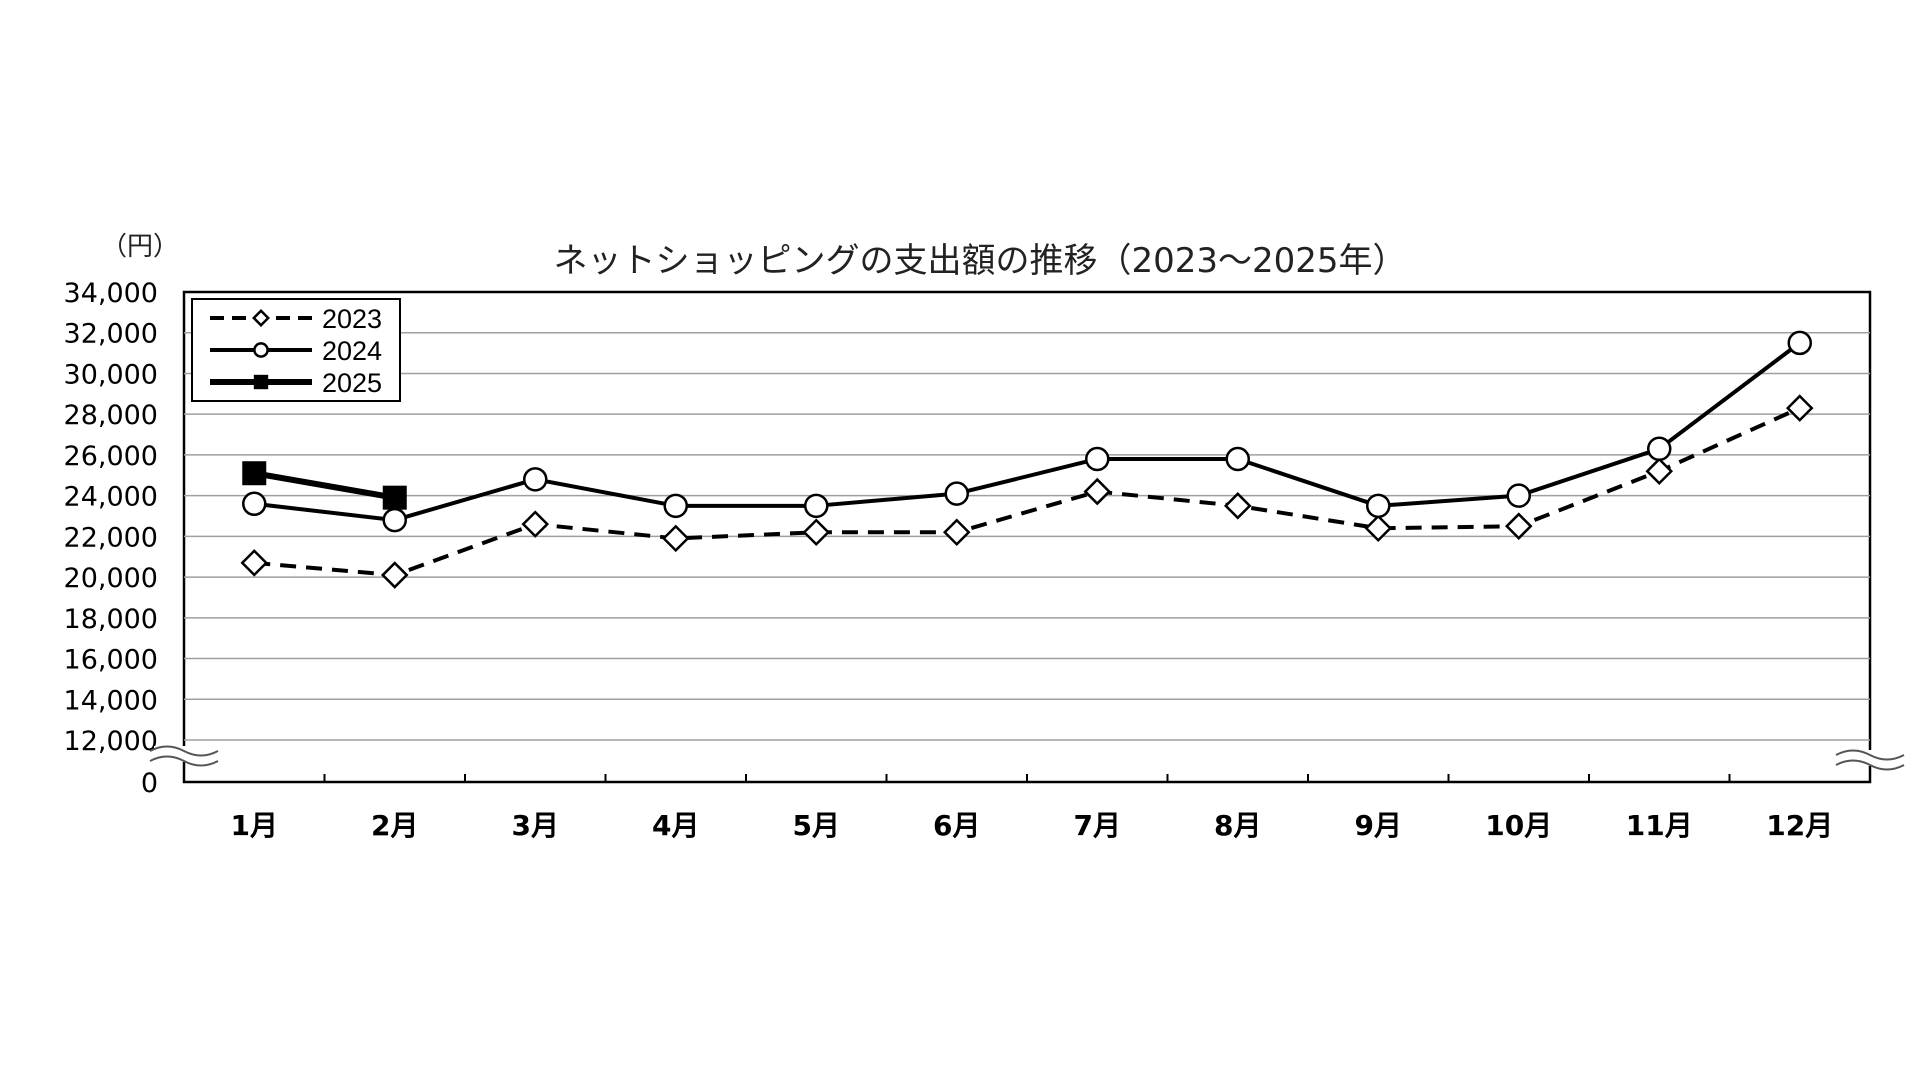 This screenshot has height=1080, width=1920. Describe the element at coordinates (296, 319) in the screenshot. I see `legend-item-2023: 2023` at that location.